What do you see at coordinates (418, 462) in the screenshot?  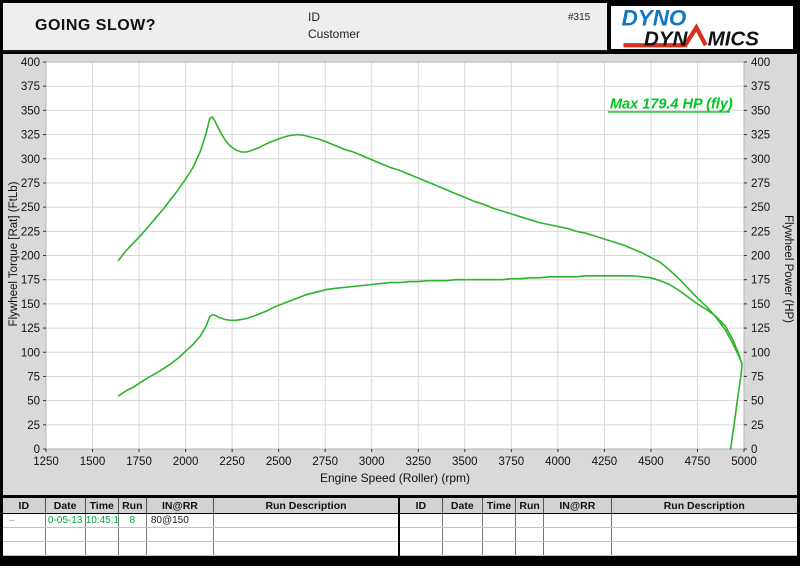 I see `x-axis-tick-label: 3250` at bounding box center [418, 462].